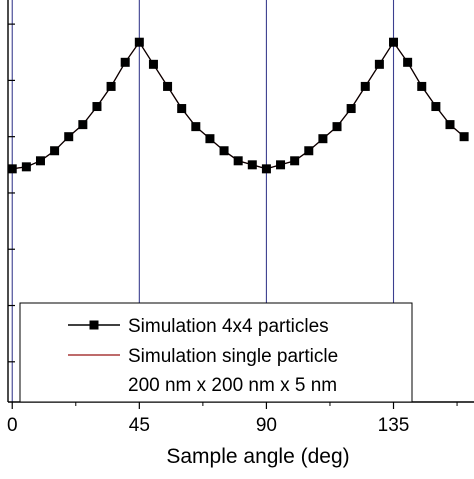  I want to click on x-tick-label-135: 135, so click(394, 425).